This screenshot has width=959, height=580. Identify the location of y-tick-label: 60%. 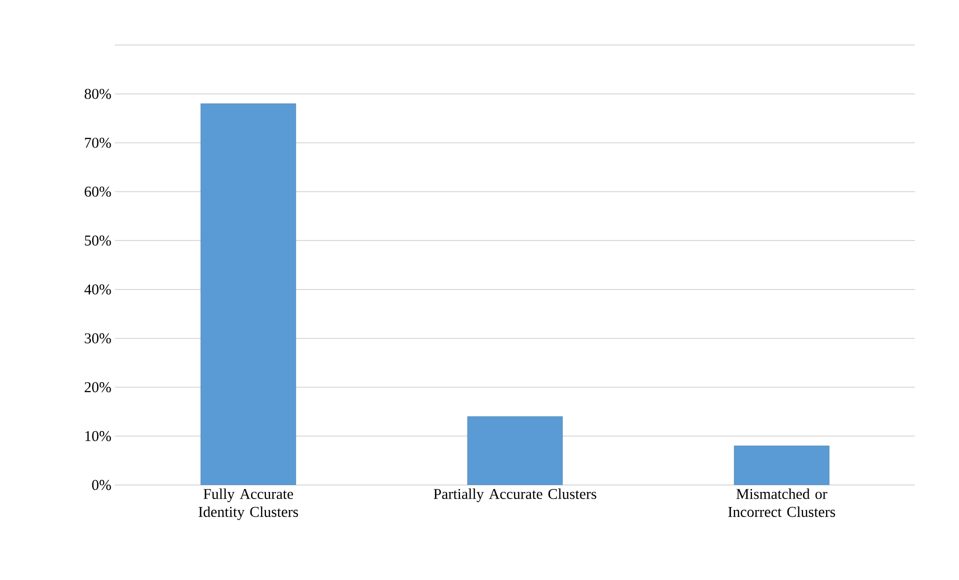
(97, 191).